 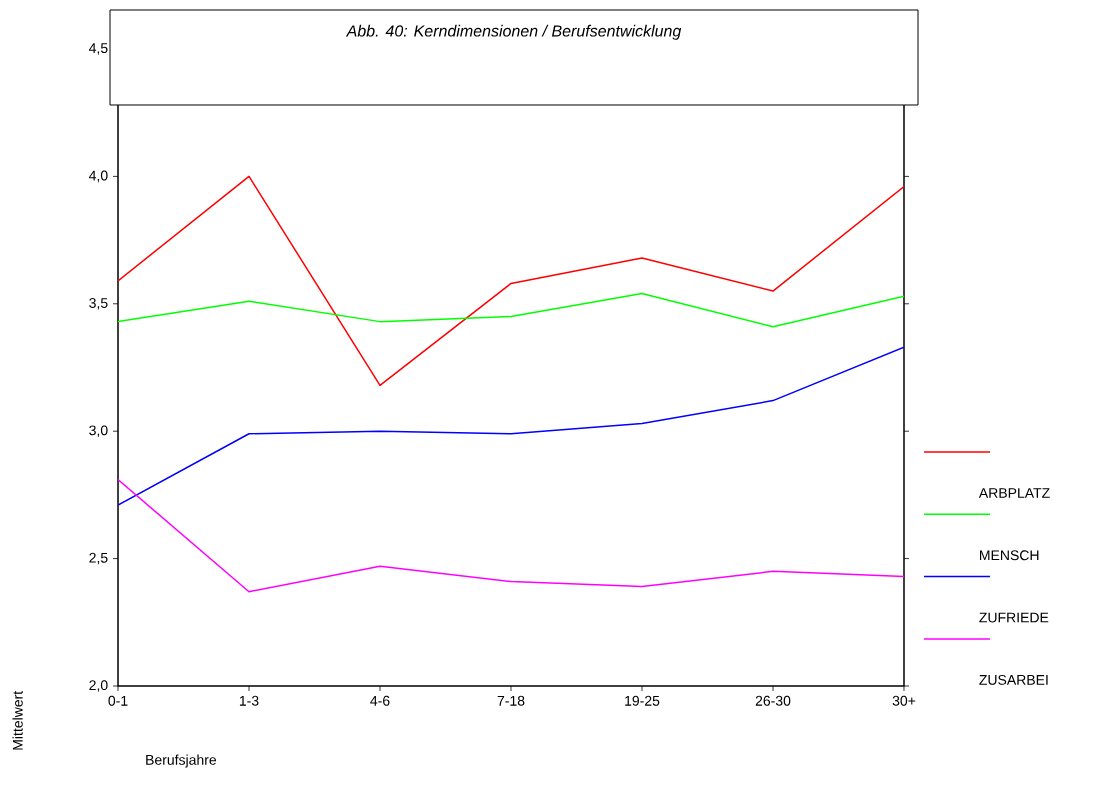 What do you see at coordinates (98, 304) in the screenshot?
I see `y-tick-label: 3,5` at bounding box center [98, 304].